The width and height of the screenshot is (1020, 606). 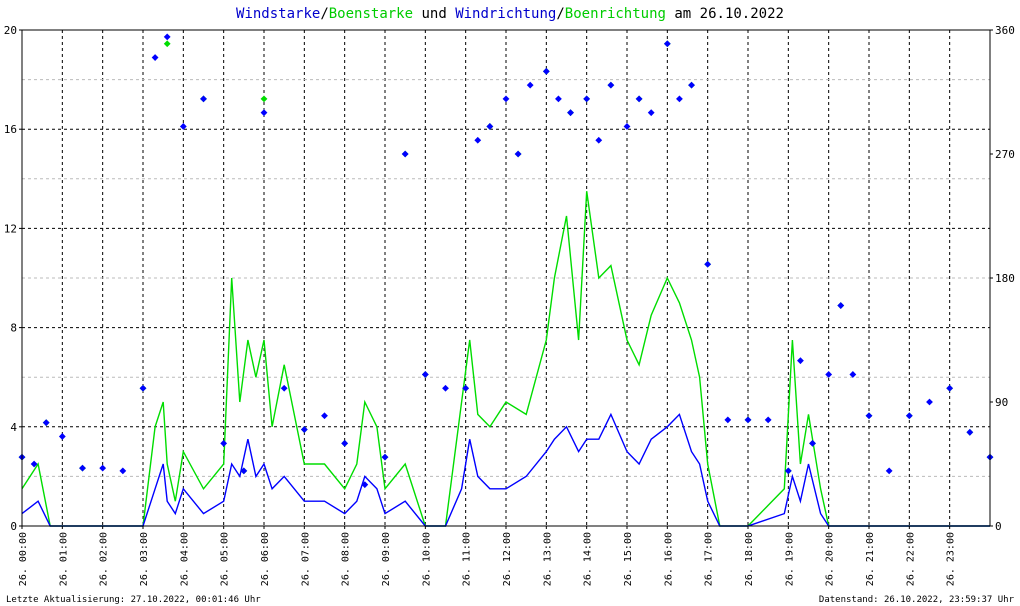 What do you see at coordinates (951, 559) in the screenshot?
I see `x-tick-label-23: 26. 23:00` at bounding box center [951, 559].